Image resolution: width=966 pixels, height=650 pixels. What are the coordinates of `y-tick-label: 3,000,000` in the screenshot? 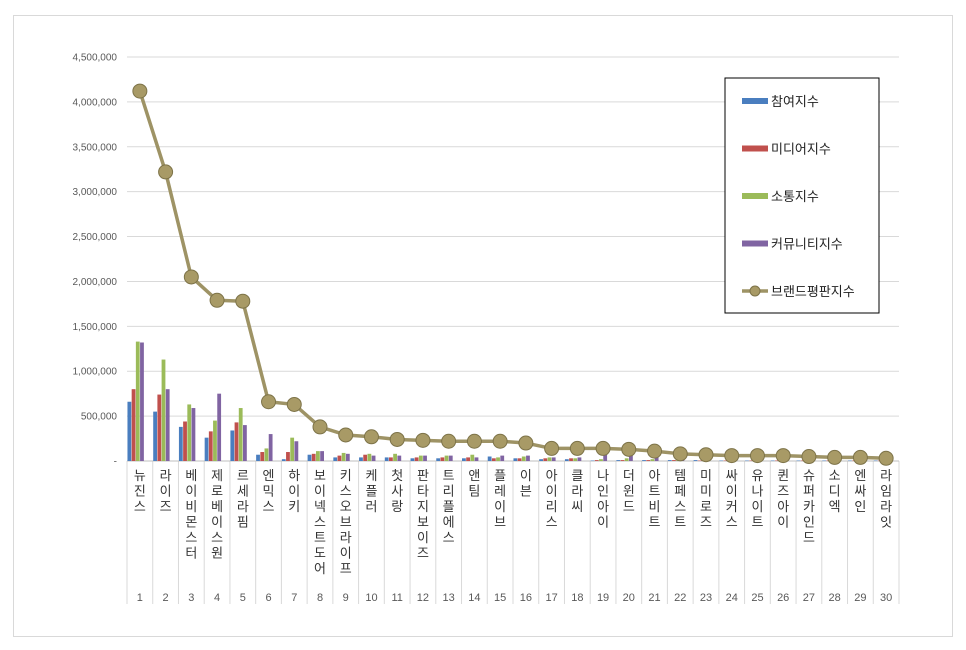 It's located at (95, 192).